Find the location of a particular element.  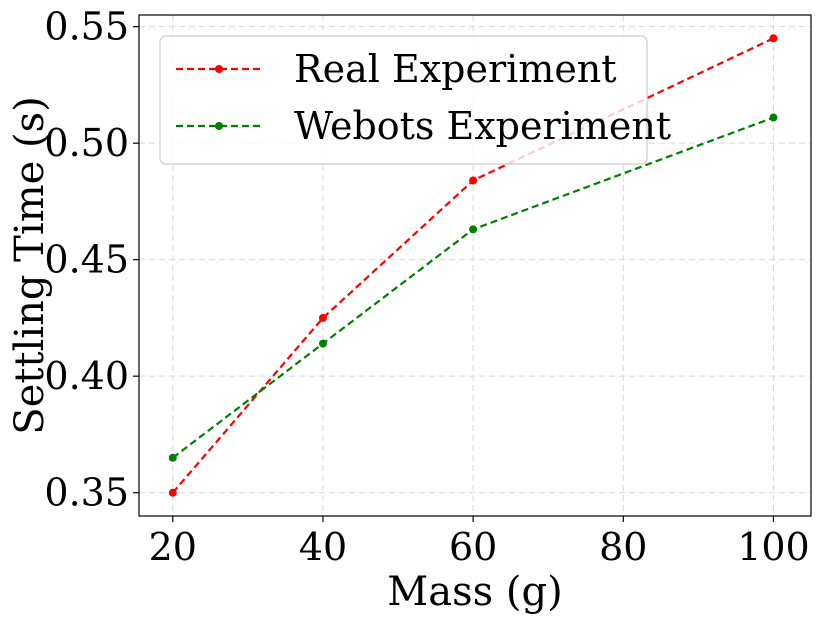

legend-item-webots: Webots Experiment is located at coordinates (423, 126).